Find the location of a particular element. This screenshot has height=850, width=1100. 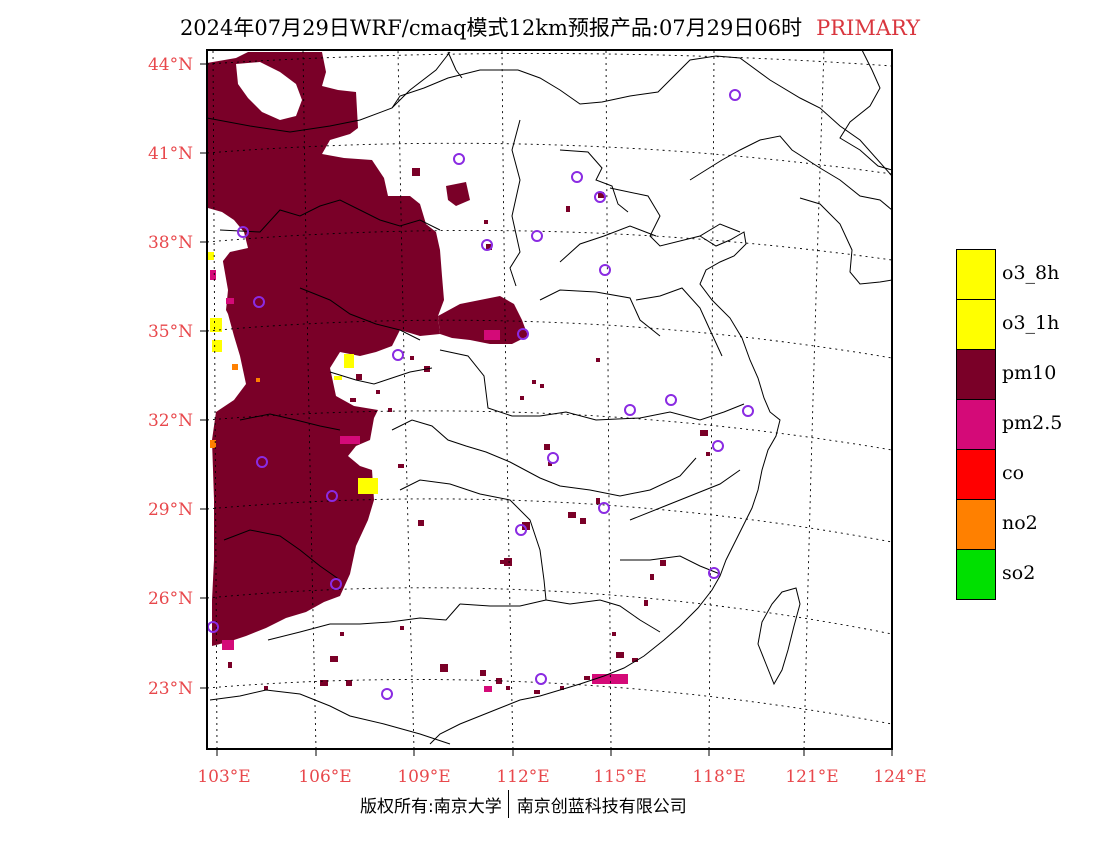

legend-item-o3-1h: o3_1h is located at coordinates (1026, 324).